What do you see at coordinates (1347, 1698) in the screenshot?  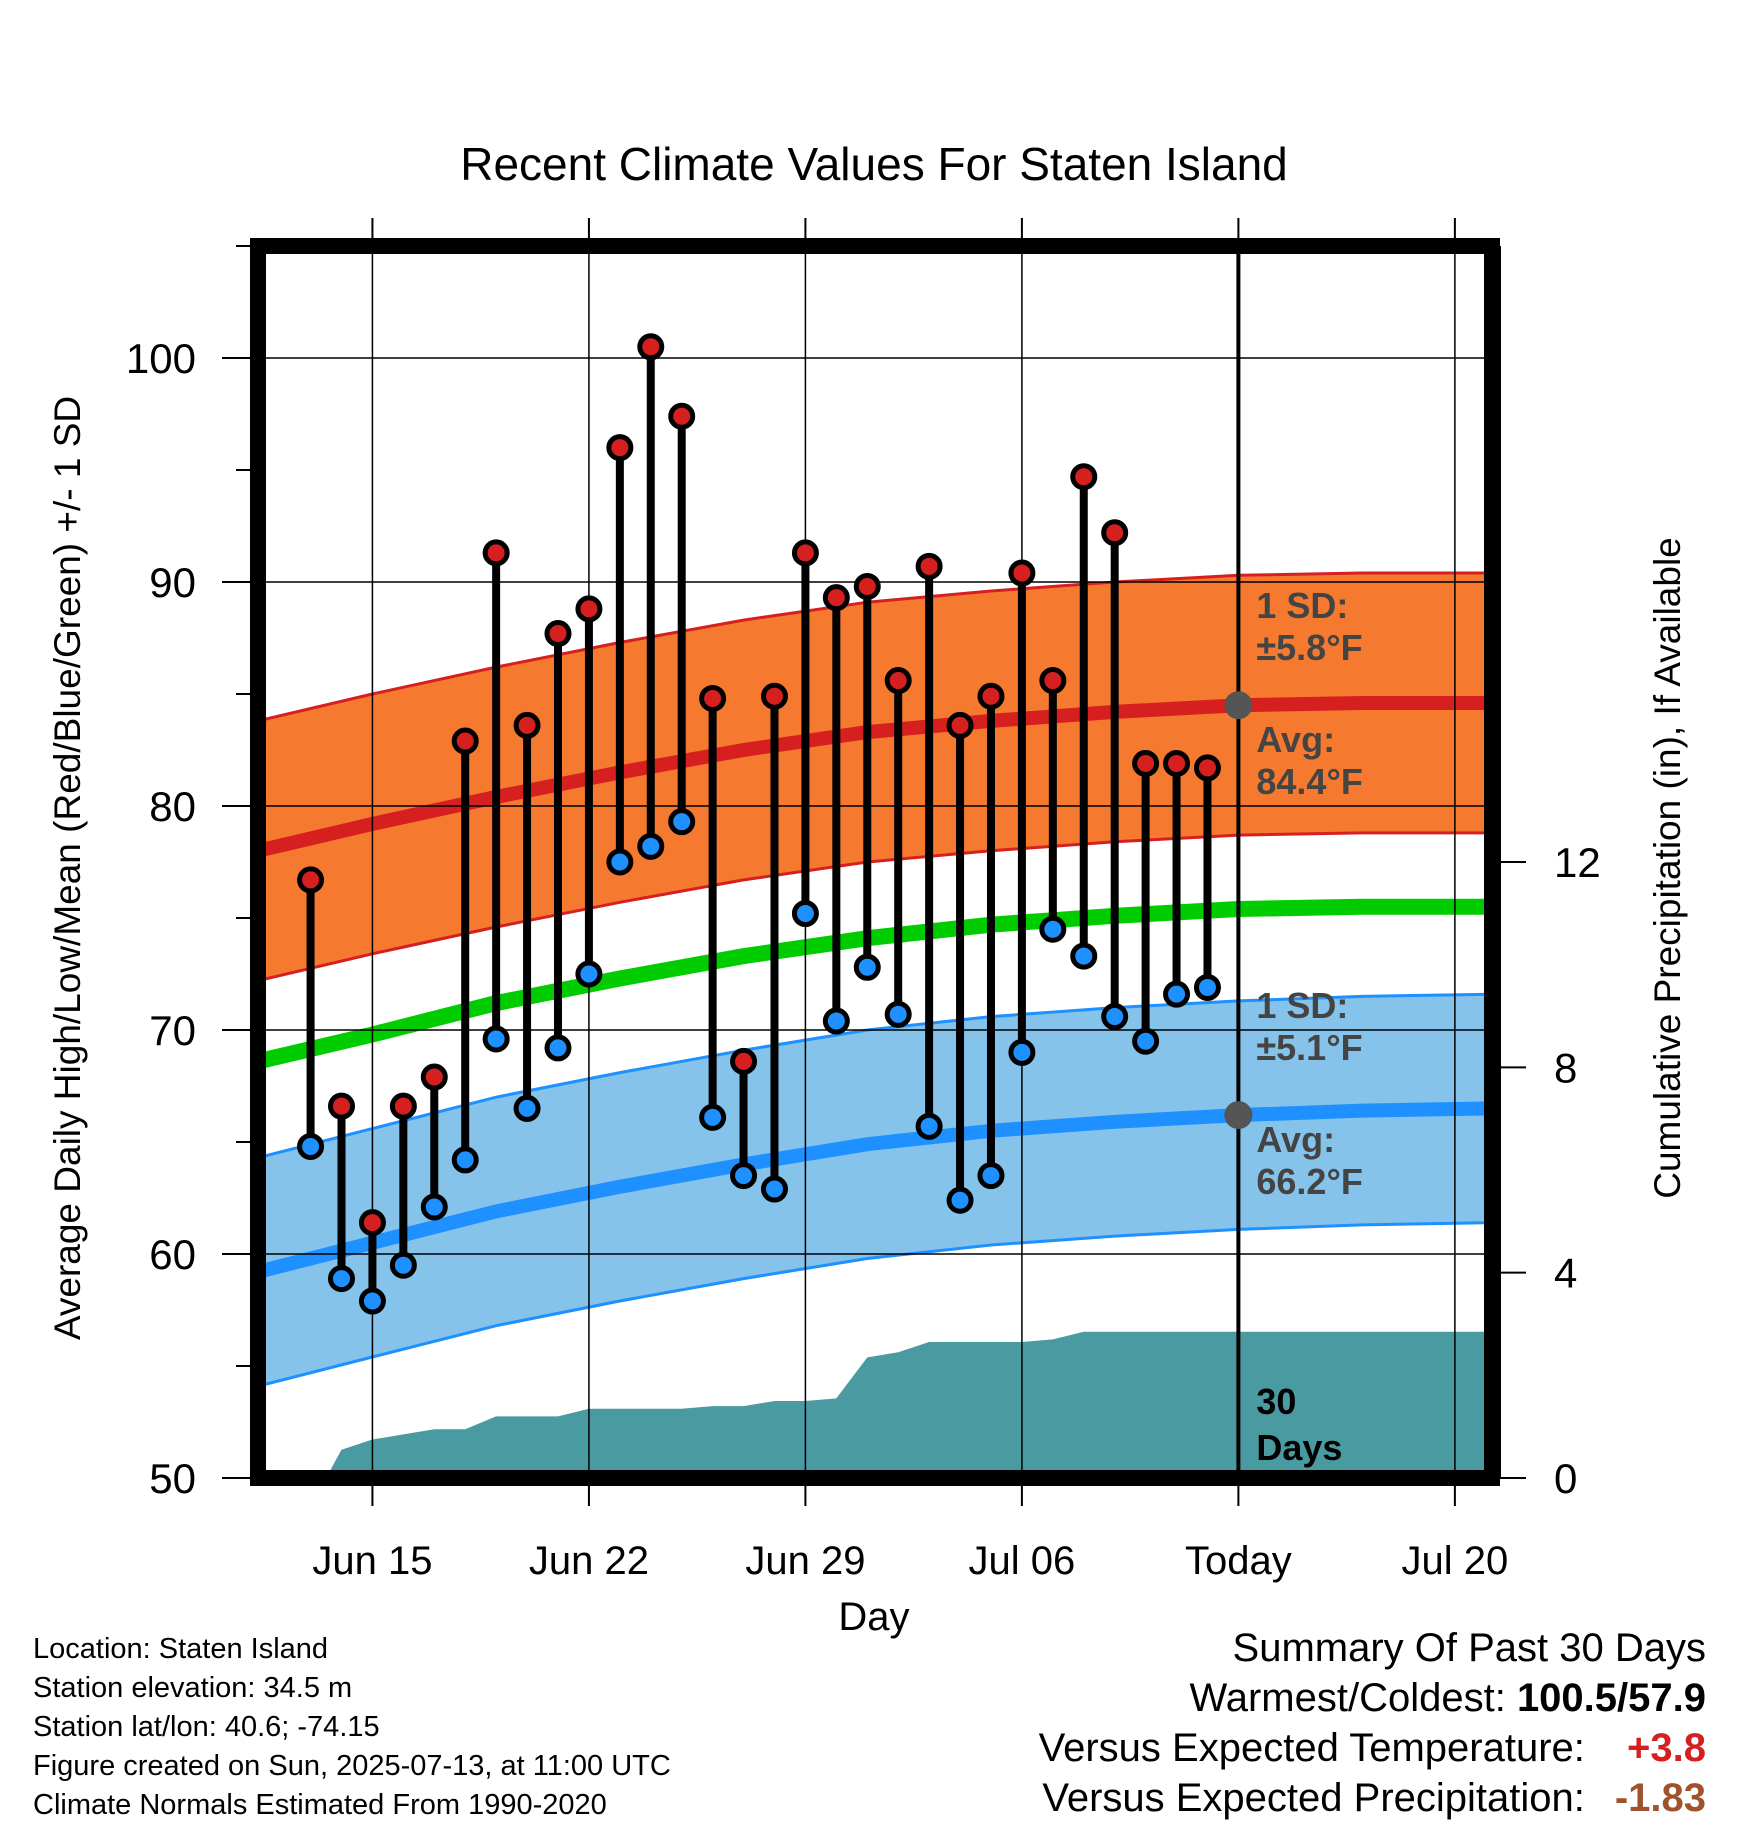 I see `warm-cold-label: Warmest/Coldest:` at bounding box center [1347, 1698].